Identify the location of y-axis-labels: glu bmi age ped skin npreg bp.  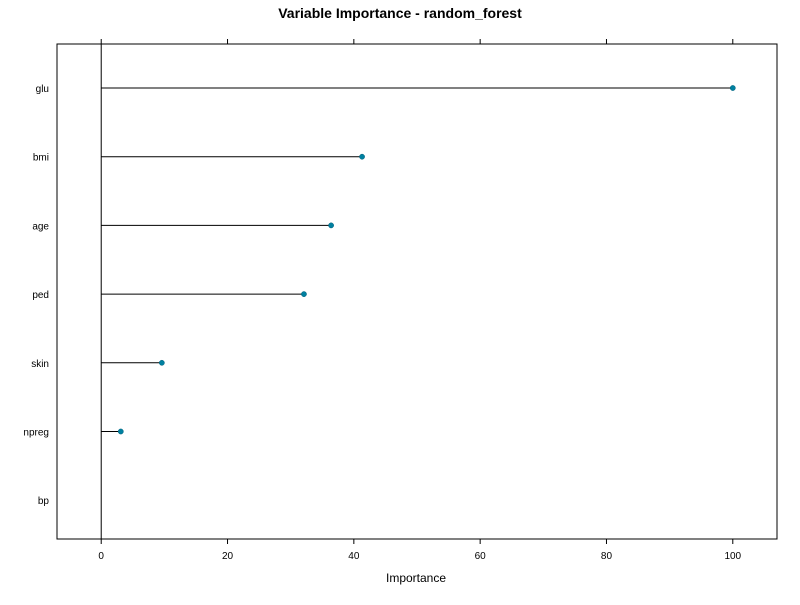
(36, 295).